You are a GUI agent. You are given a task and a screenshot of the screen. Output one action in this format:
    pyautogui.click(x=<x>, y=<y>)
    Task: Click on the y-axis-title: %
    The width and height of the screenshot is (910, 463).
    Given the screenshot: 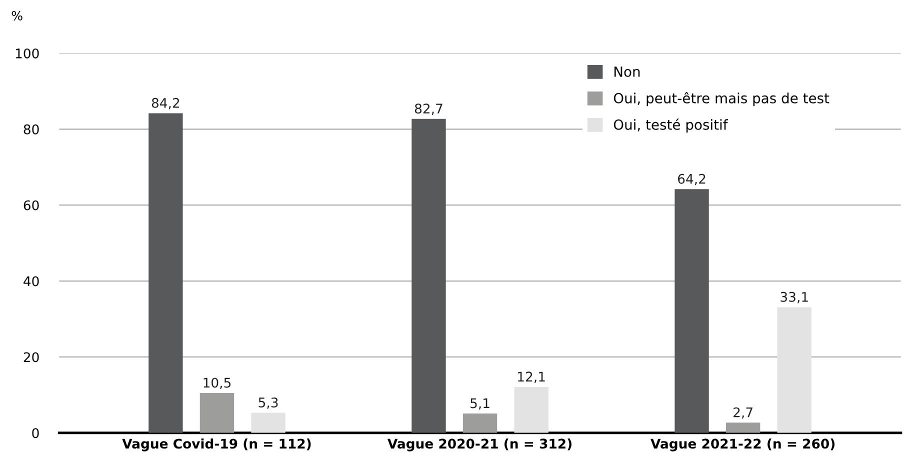 What is the action you would take?
    pyautogui.click(x=17, y=15)
    